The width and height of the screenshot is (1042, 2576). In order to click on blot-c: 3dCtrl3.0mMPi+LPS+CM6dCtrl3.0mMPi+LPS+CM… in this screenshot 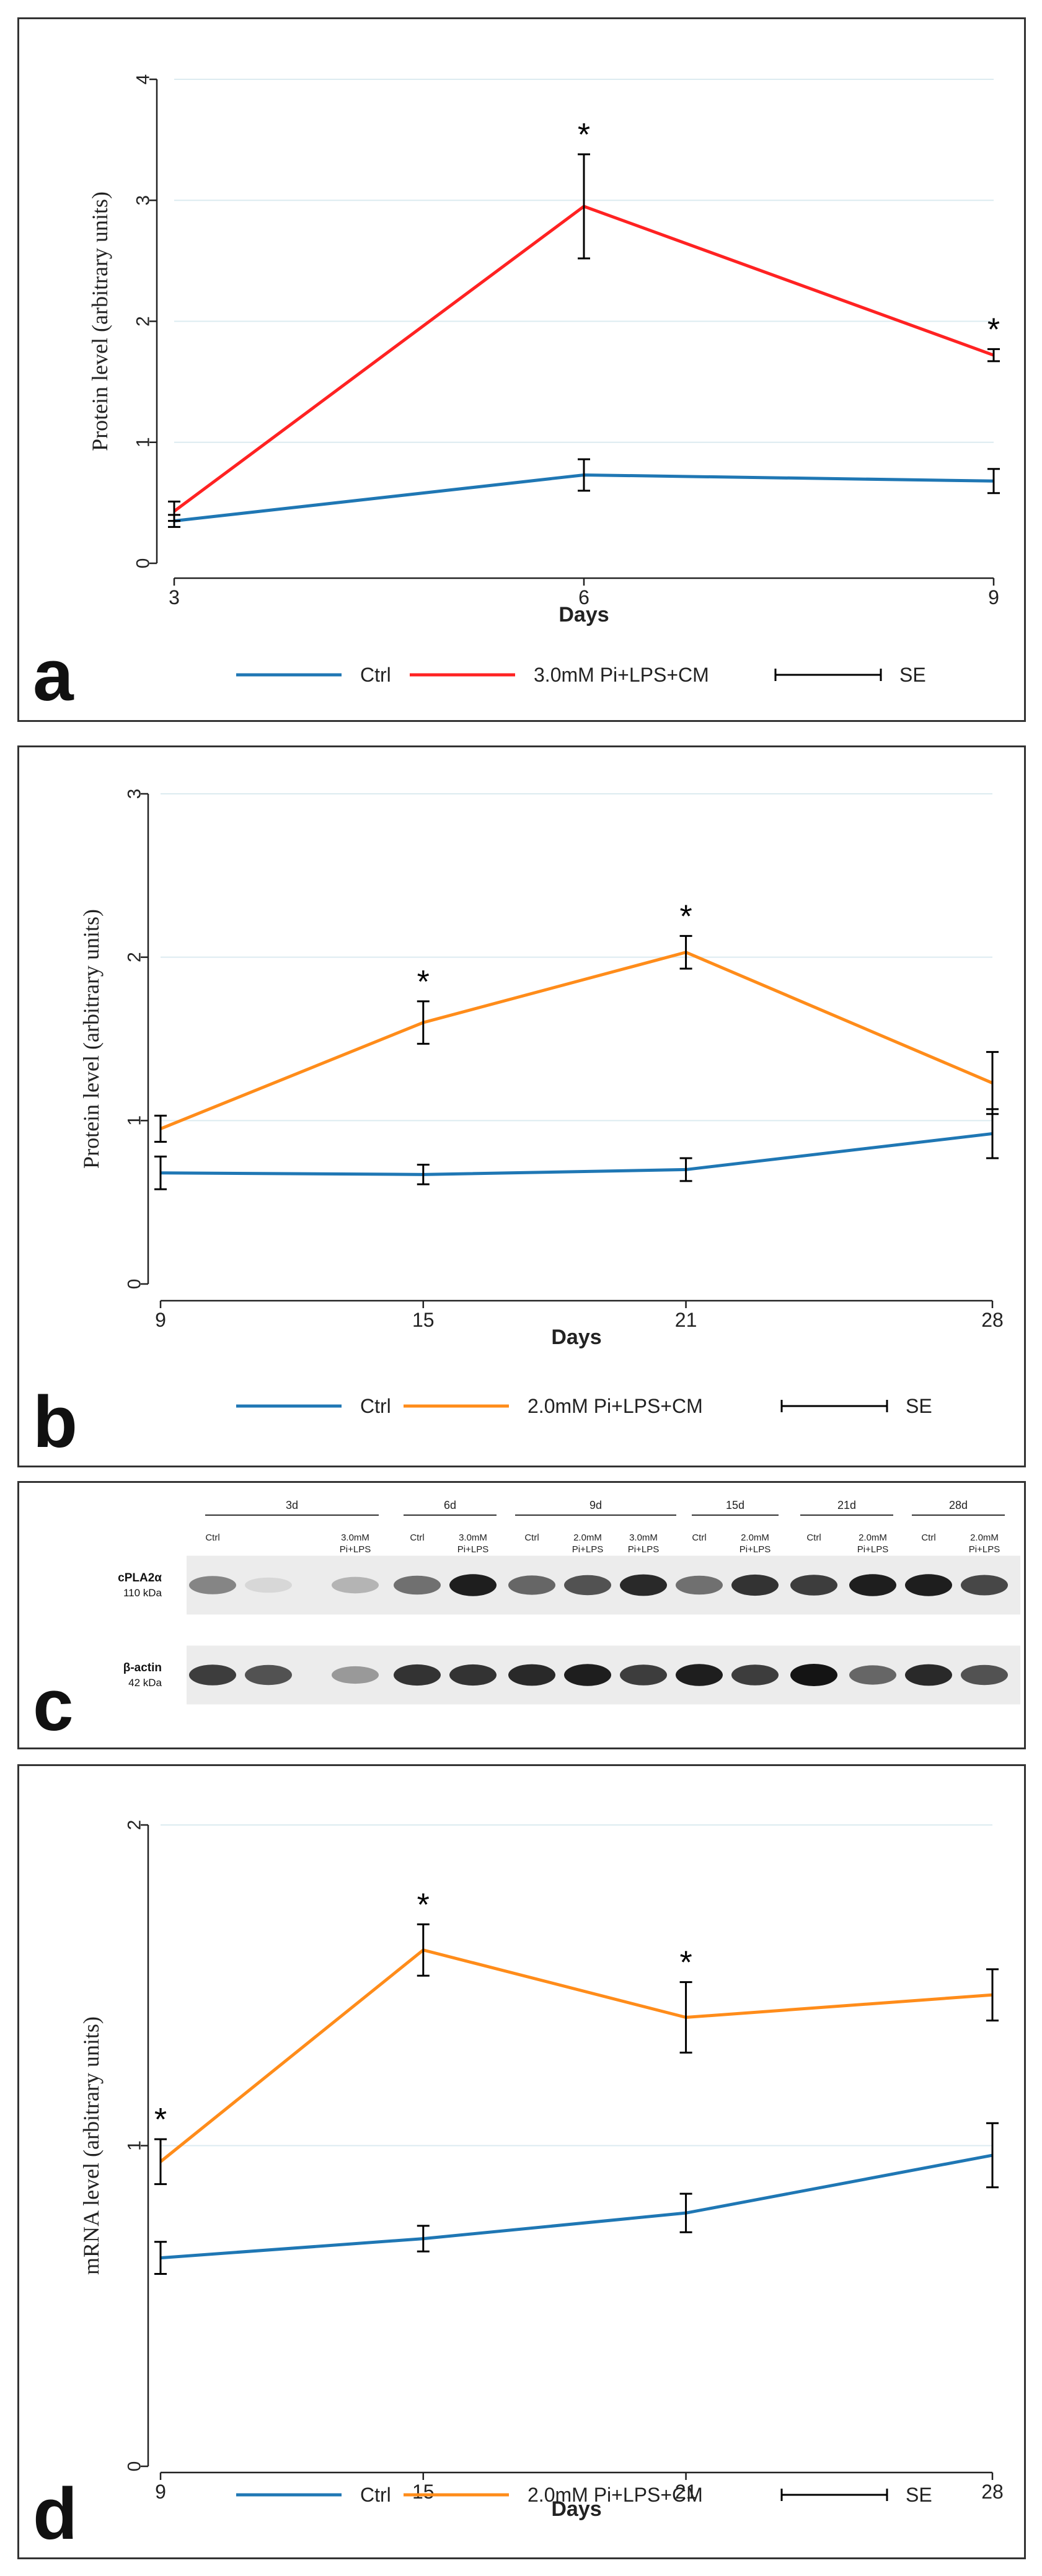, I will do `click(569, 1602)`.